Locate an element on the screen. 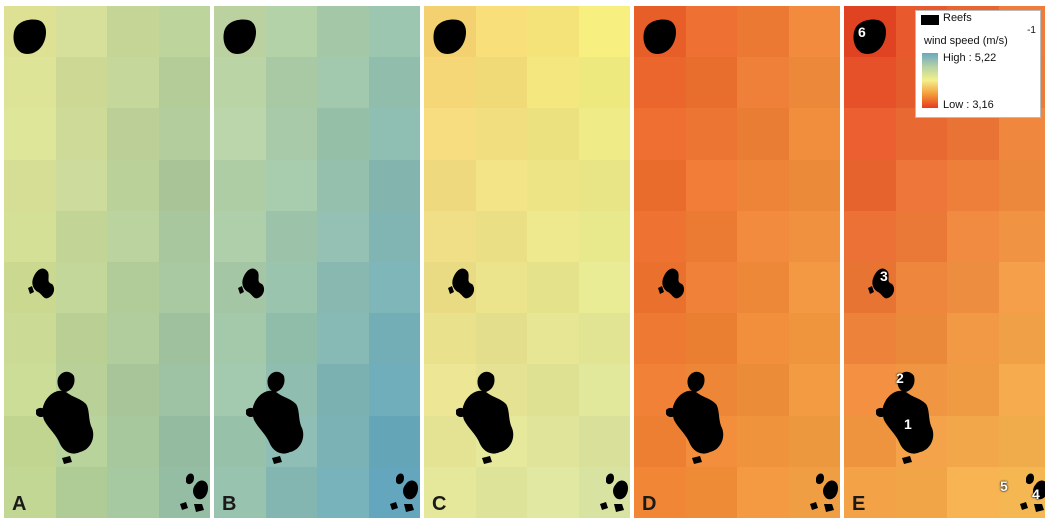 This screenshot has width=1045, height=520. panel-label-e: E is located at coordinates (859, 504).